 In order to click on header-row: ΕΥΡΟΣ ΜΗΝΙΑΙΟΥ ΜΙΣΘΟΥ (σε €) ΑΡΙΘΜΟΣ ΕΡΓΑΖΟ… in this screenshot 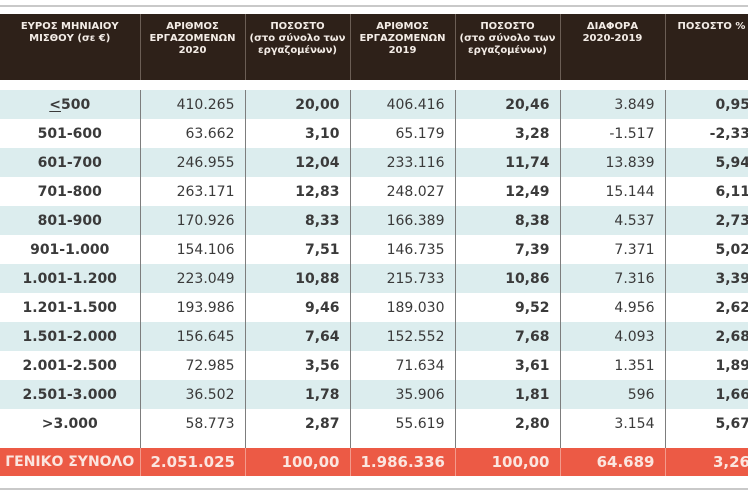, I will do `click(374, 47)`.